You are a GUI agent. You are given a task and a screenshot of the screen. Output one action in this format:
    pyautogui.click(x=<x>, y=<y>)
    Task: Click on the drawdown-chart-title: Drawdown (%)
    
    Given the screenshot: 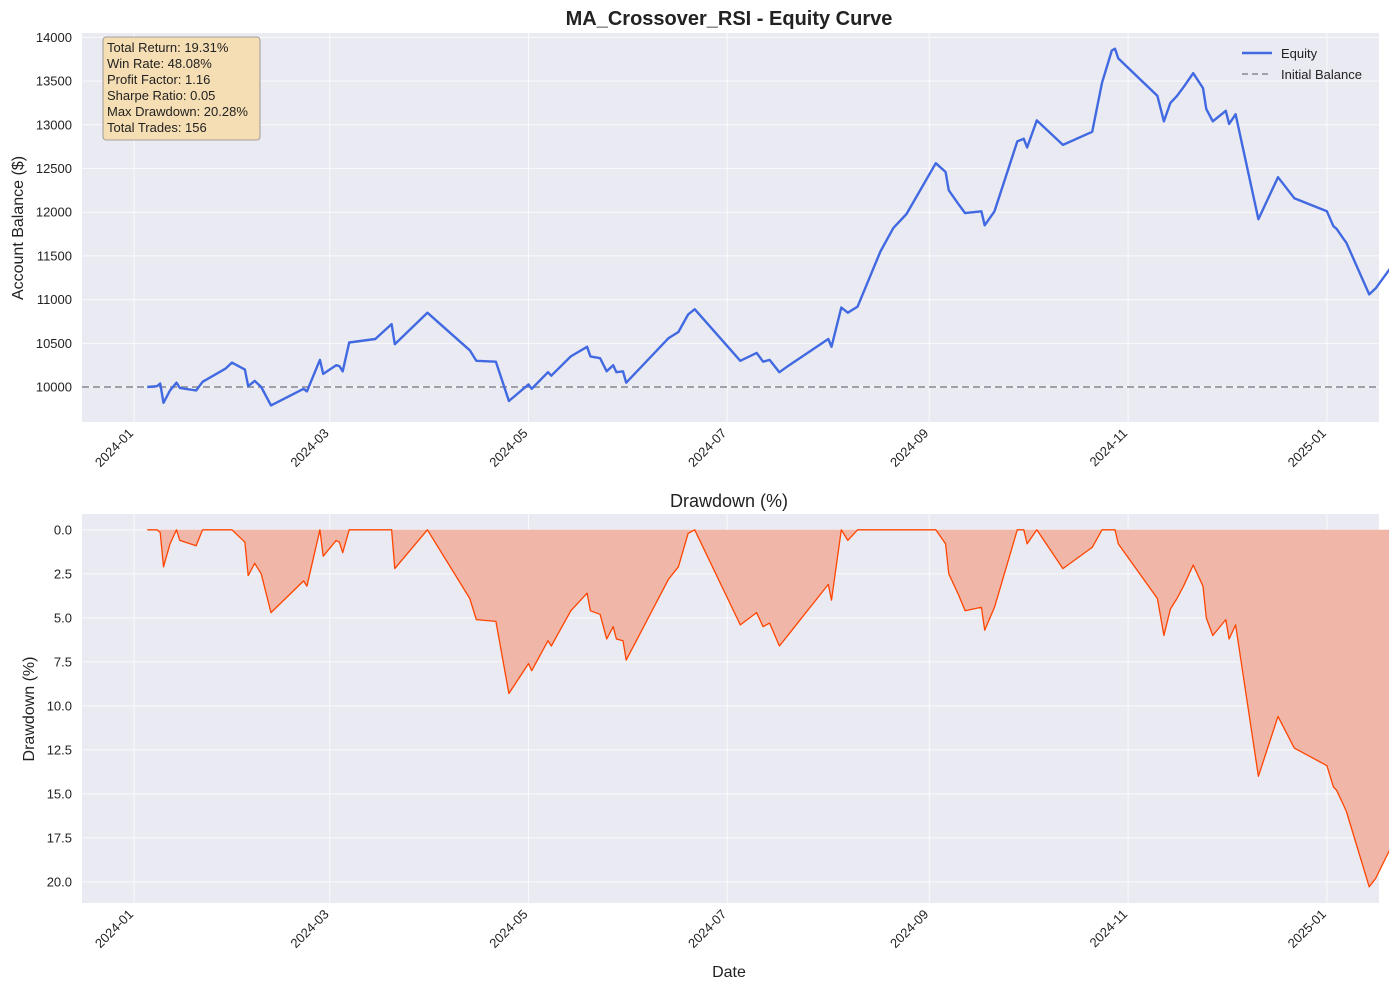 What is the action you would take?
    pyautogui.click(x=729, y=501)
    